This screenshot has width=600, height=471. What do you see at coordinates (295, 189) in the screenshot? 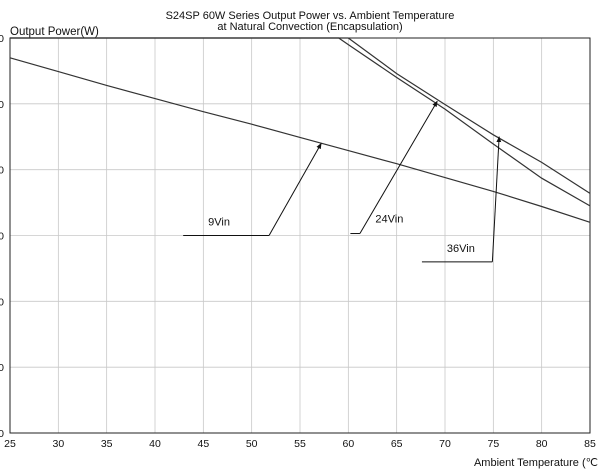
I see `annotation-arrow-9vin` at bounding box center [295, 189].